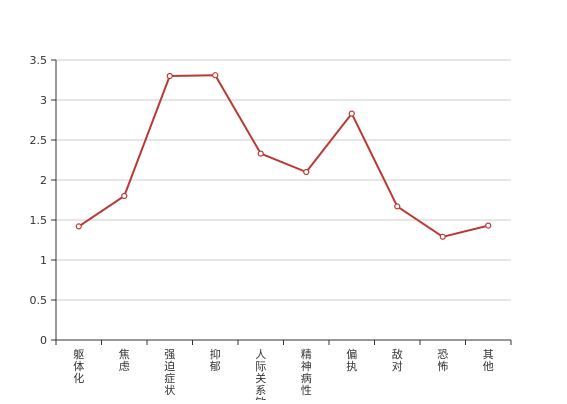  What do you see at coordinates (39, 220) in the screenshot?
I see `y-tick-label: 1.5` at bounding box center [39, 220].